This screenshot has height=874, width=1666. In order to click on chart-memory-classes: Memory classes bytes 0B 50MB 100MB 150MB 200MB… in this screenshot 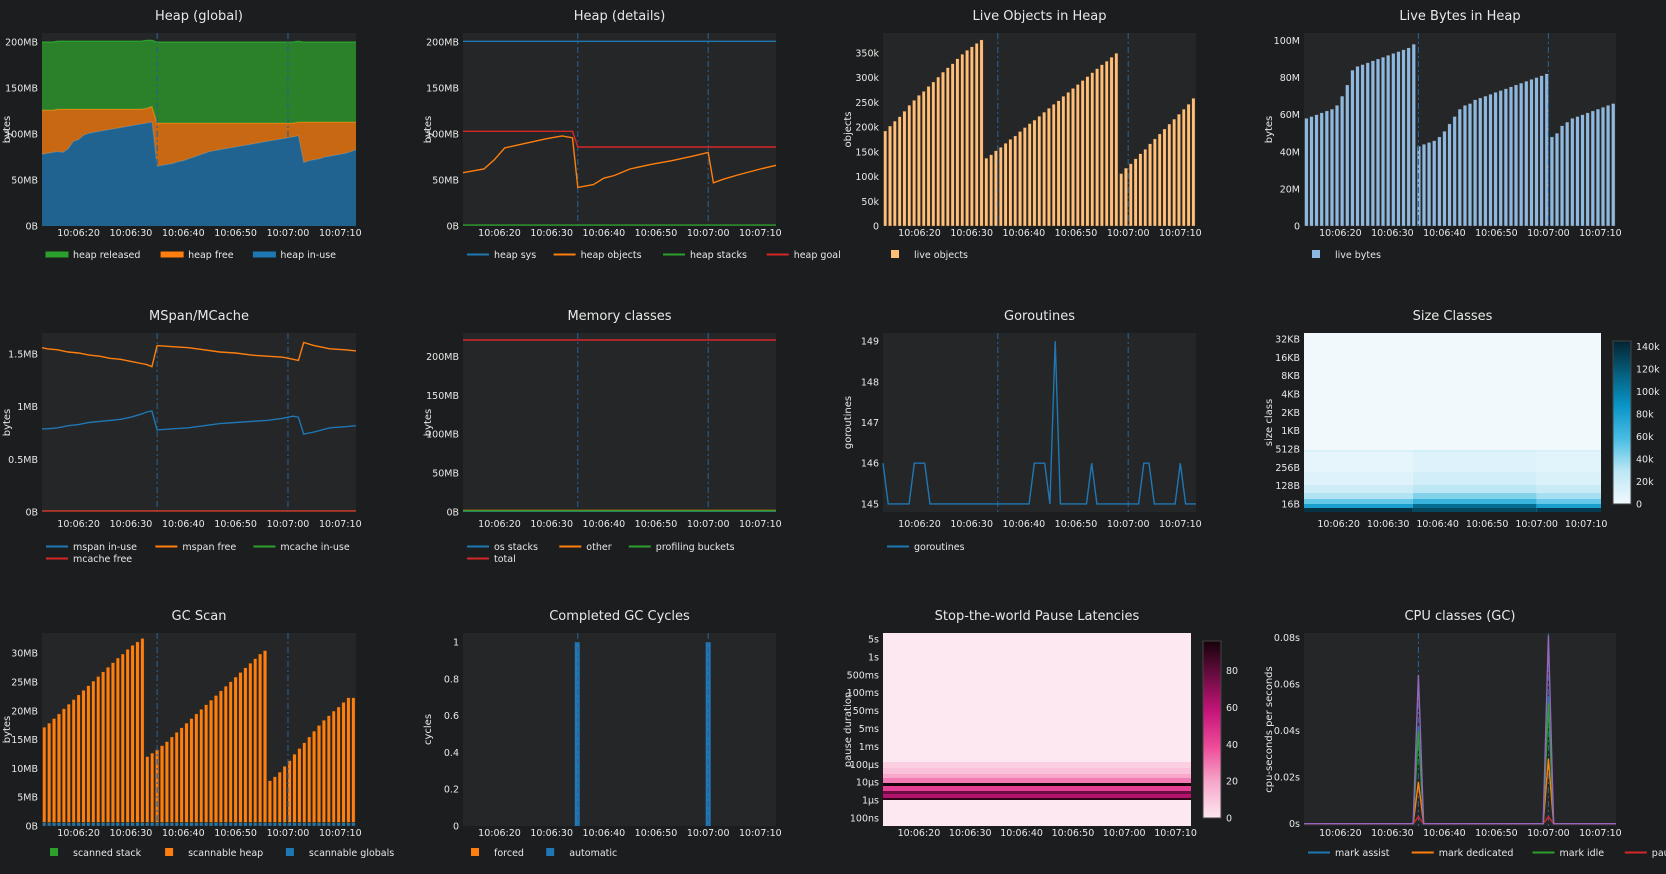, I will do `click(602, 437)`.